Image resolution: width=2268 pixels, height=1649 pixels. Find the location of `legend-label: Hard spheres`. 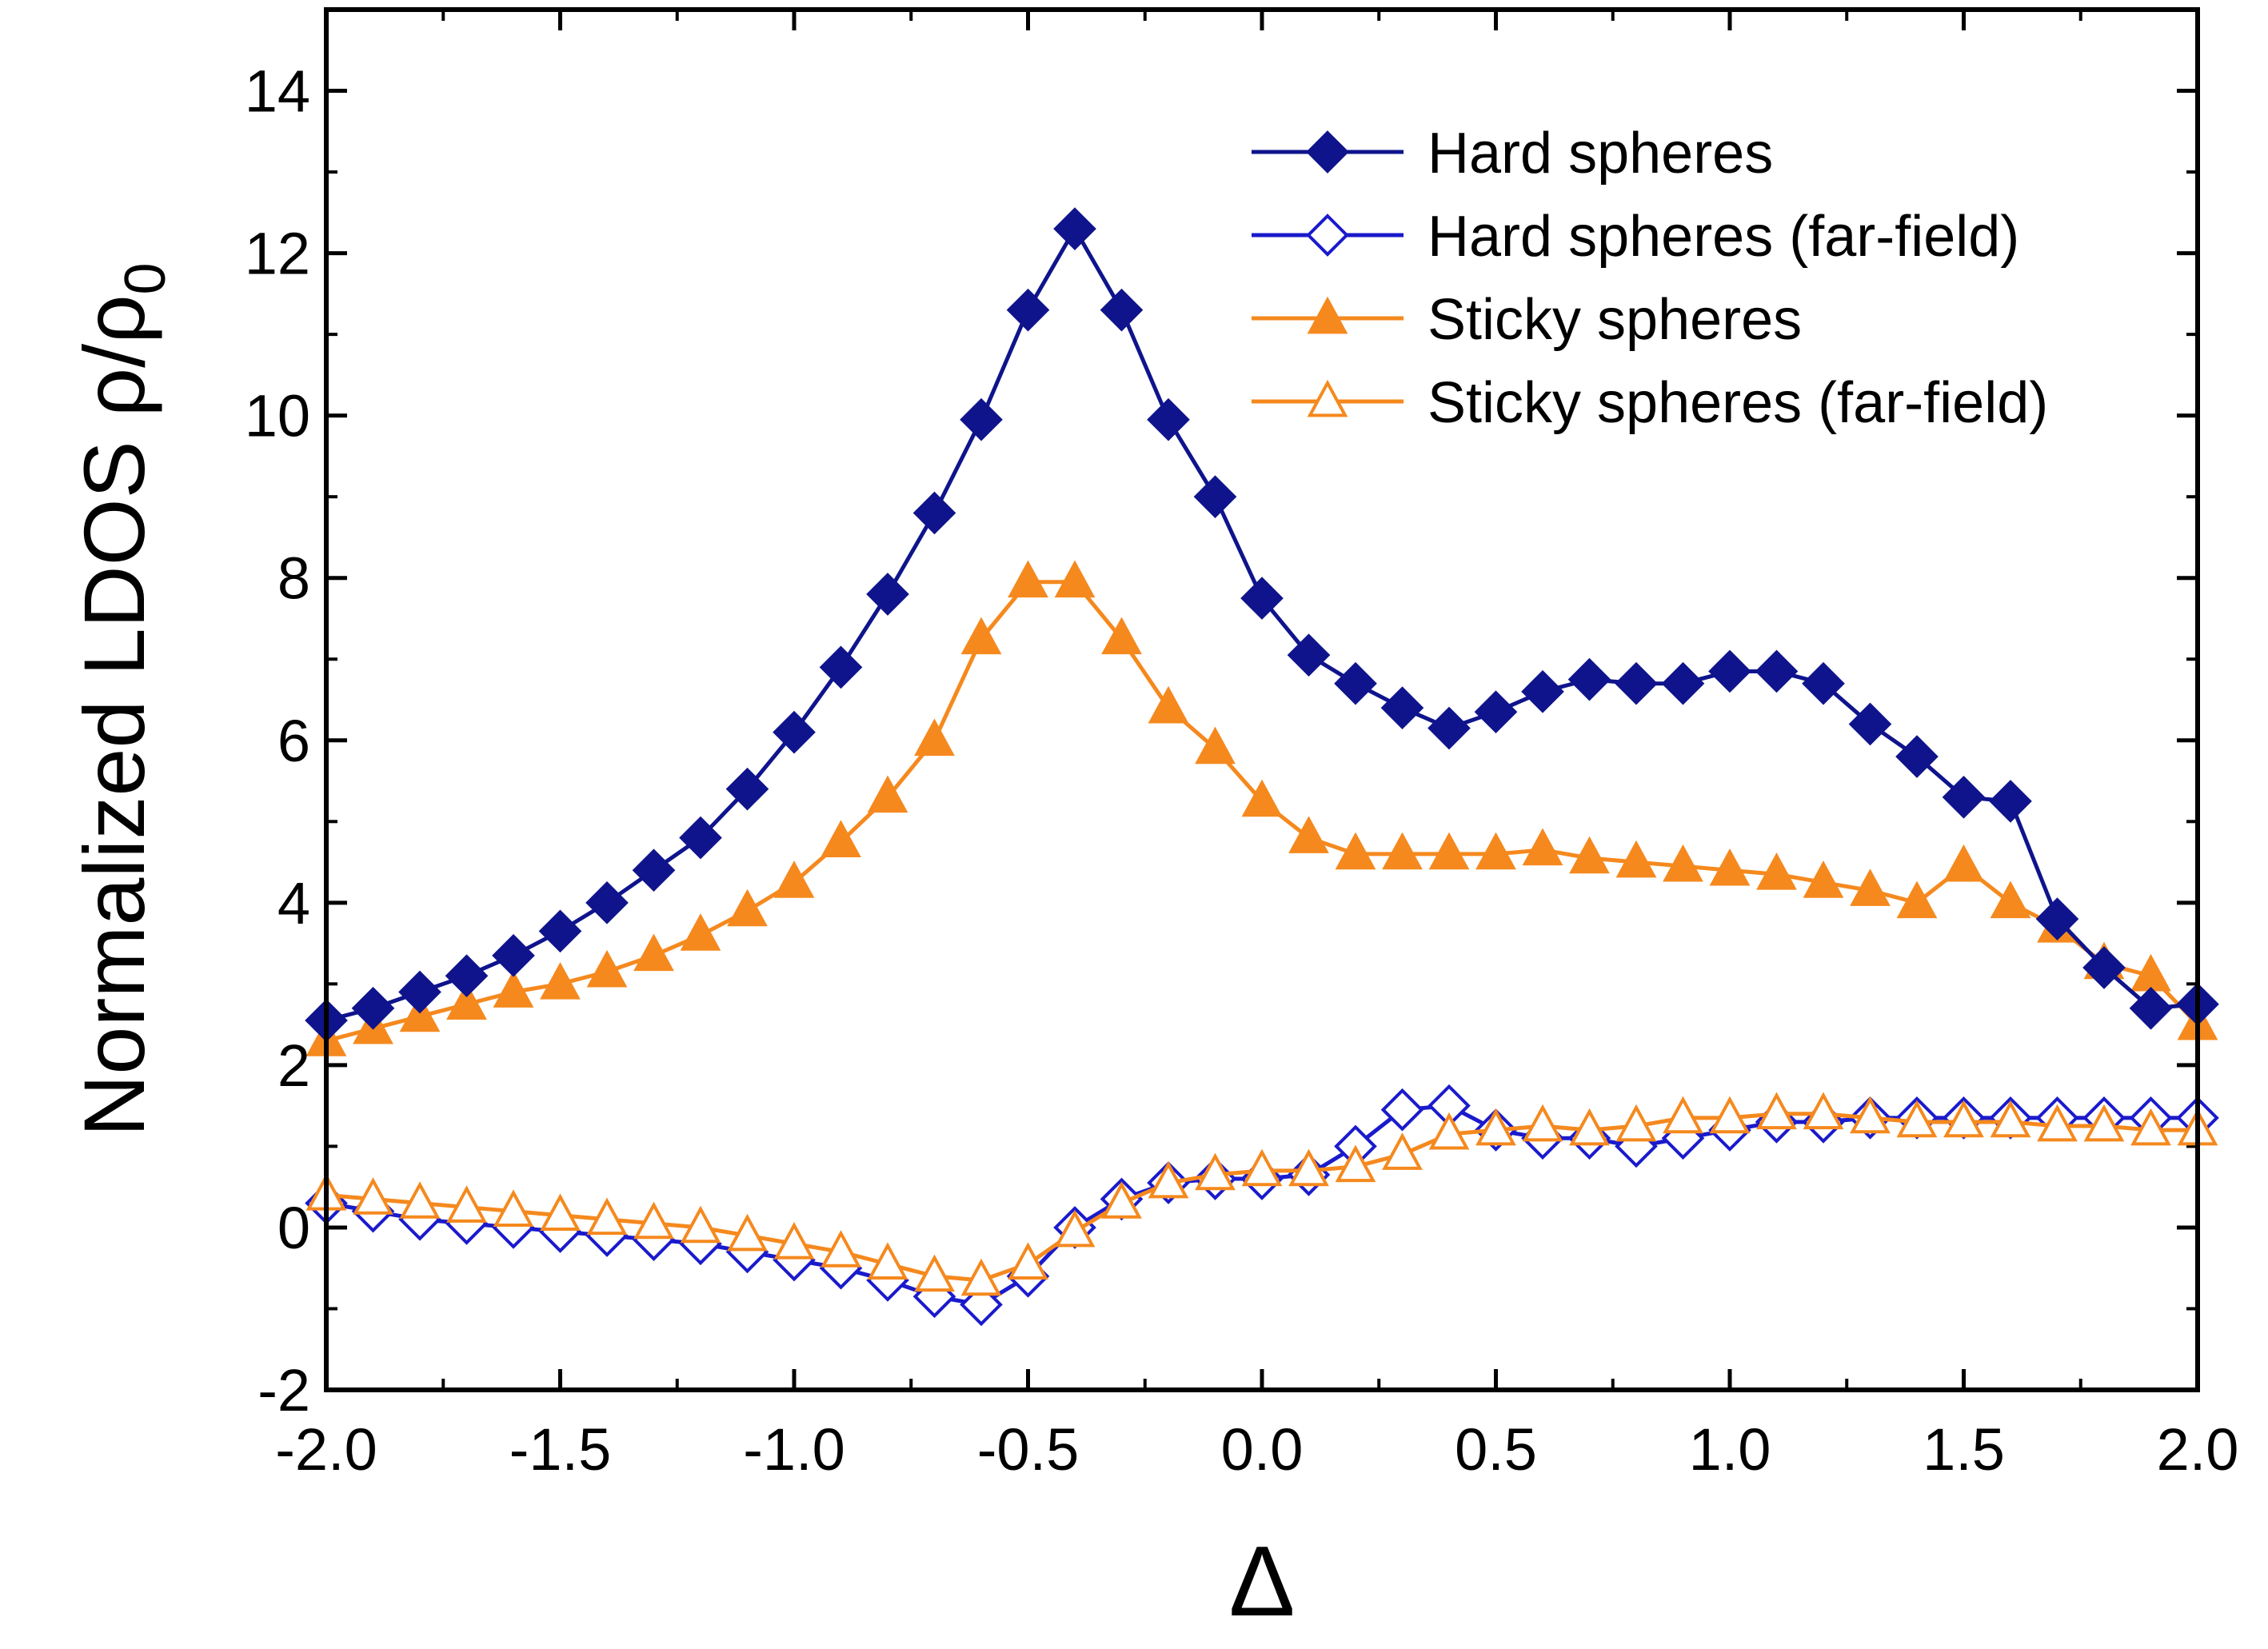

legend-label: Hard spheres is located at coordinates (1600, 154).